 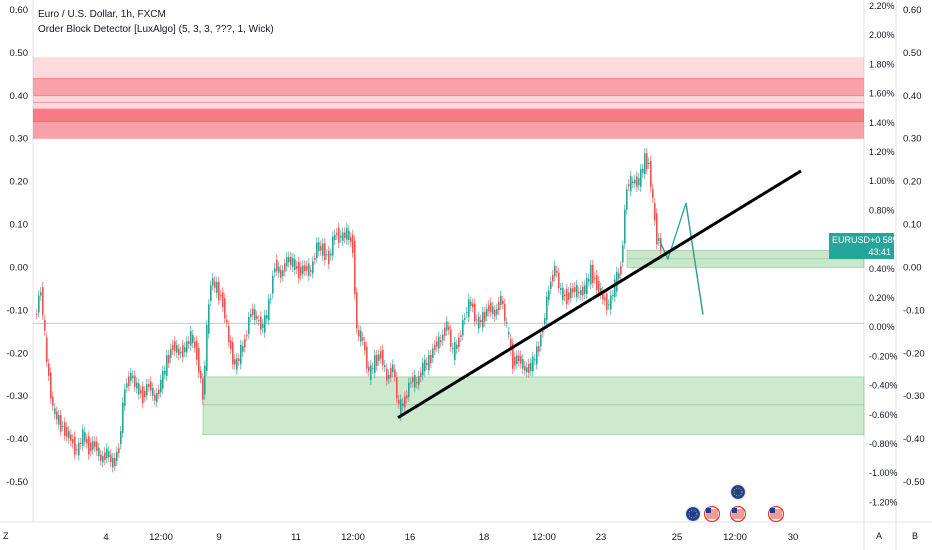 What do you see at coordinates (882, 64) in the screenshot?
I see `pct-axis-tick: 1.80%` at bounding box center [882, 64].